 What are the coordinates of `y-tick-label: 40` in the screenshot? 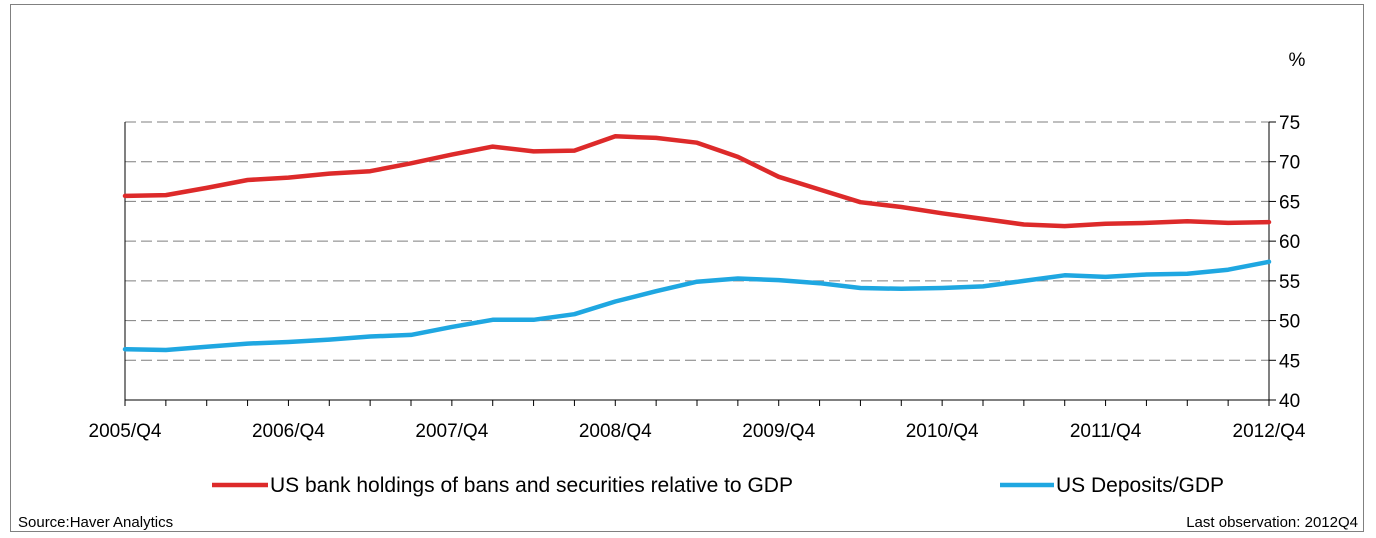 It's located at (1289, 401).